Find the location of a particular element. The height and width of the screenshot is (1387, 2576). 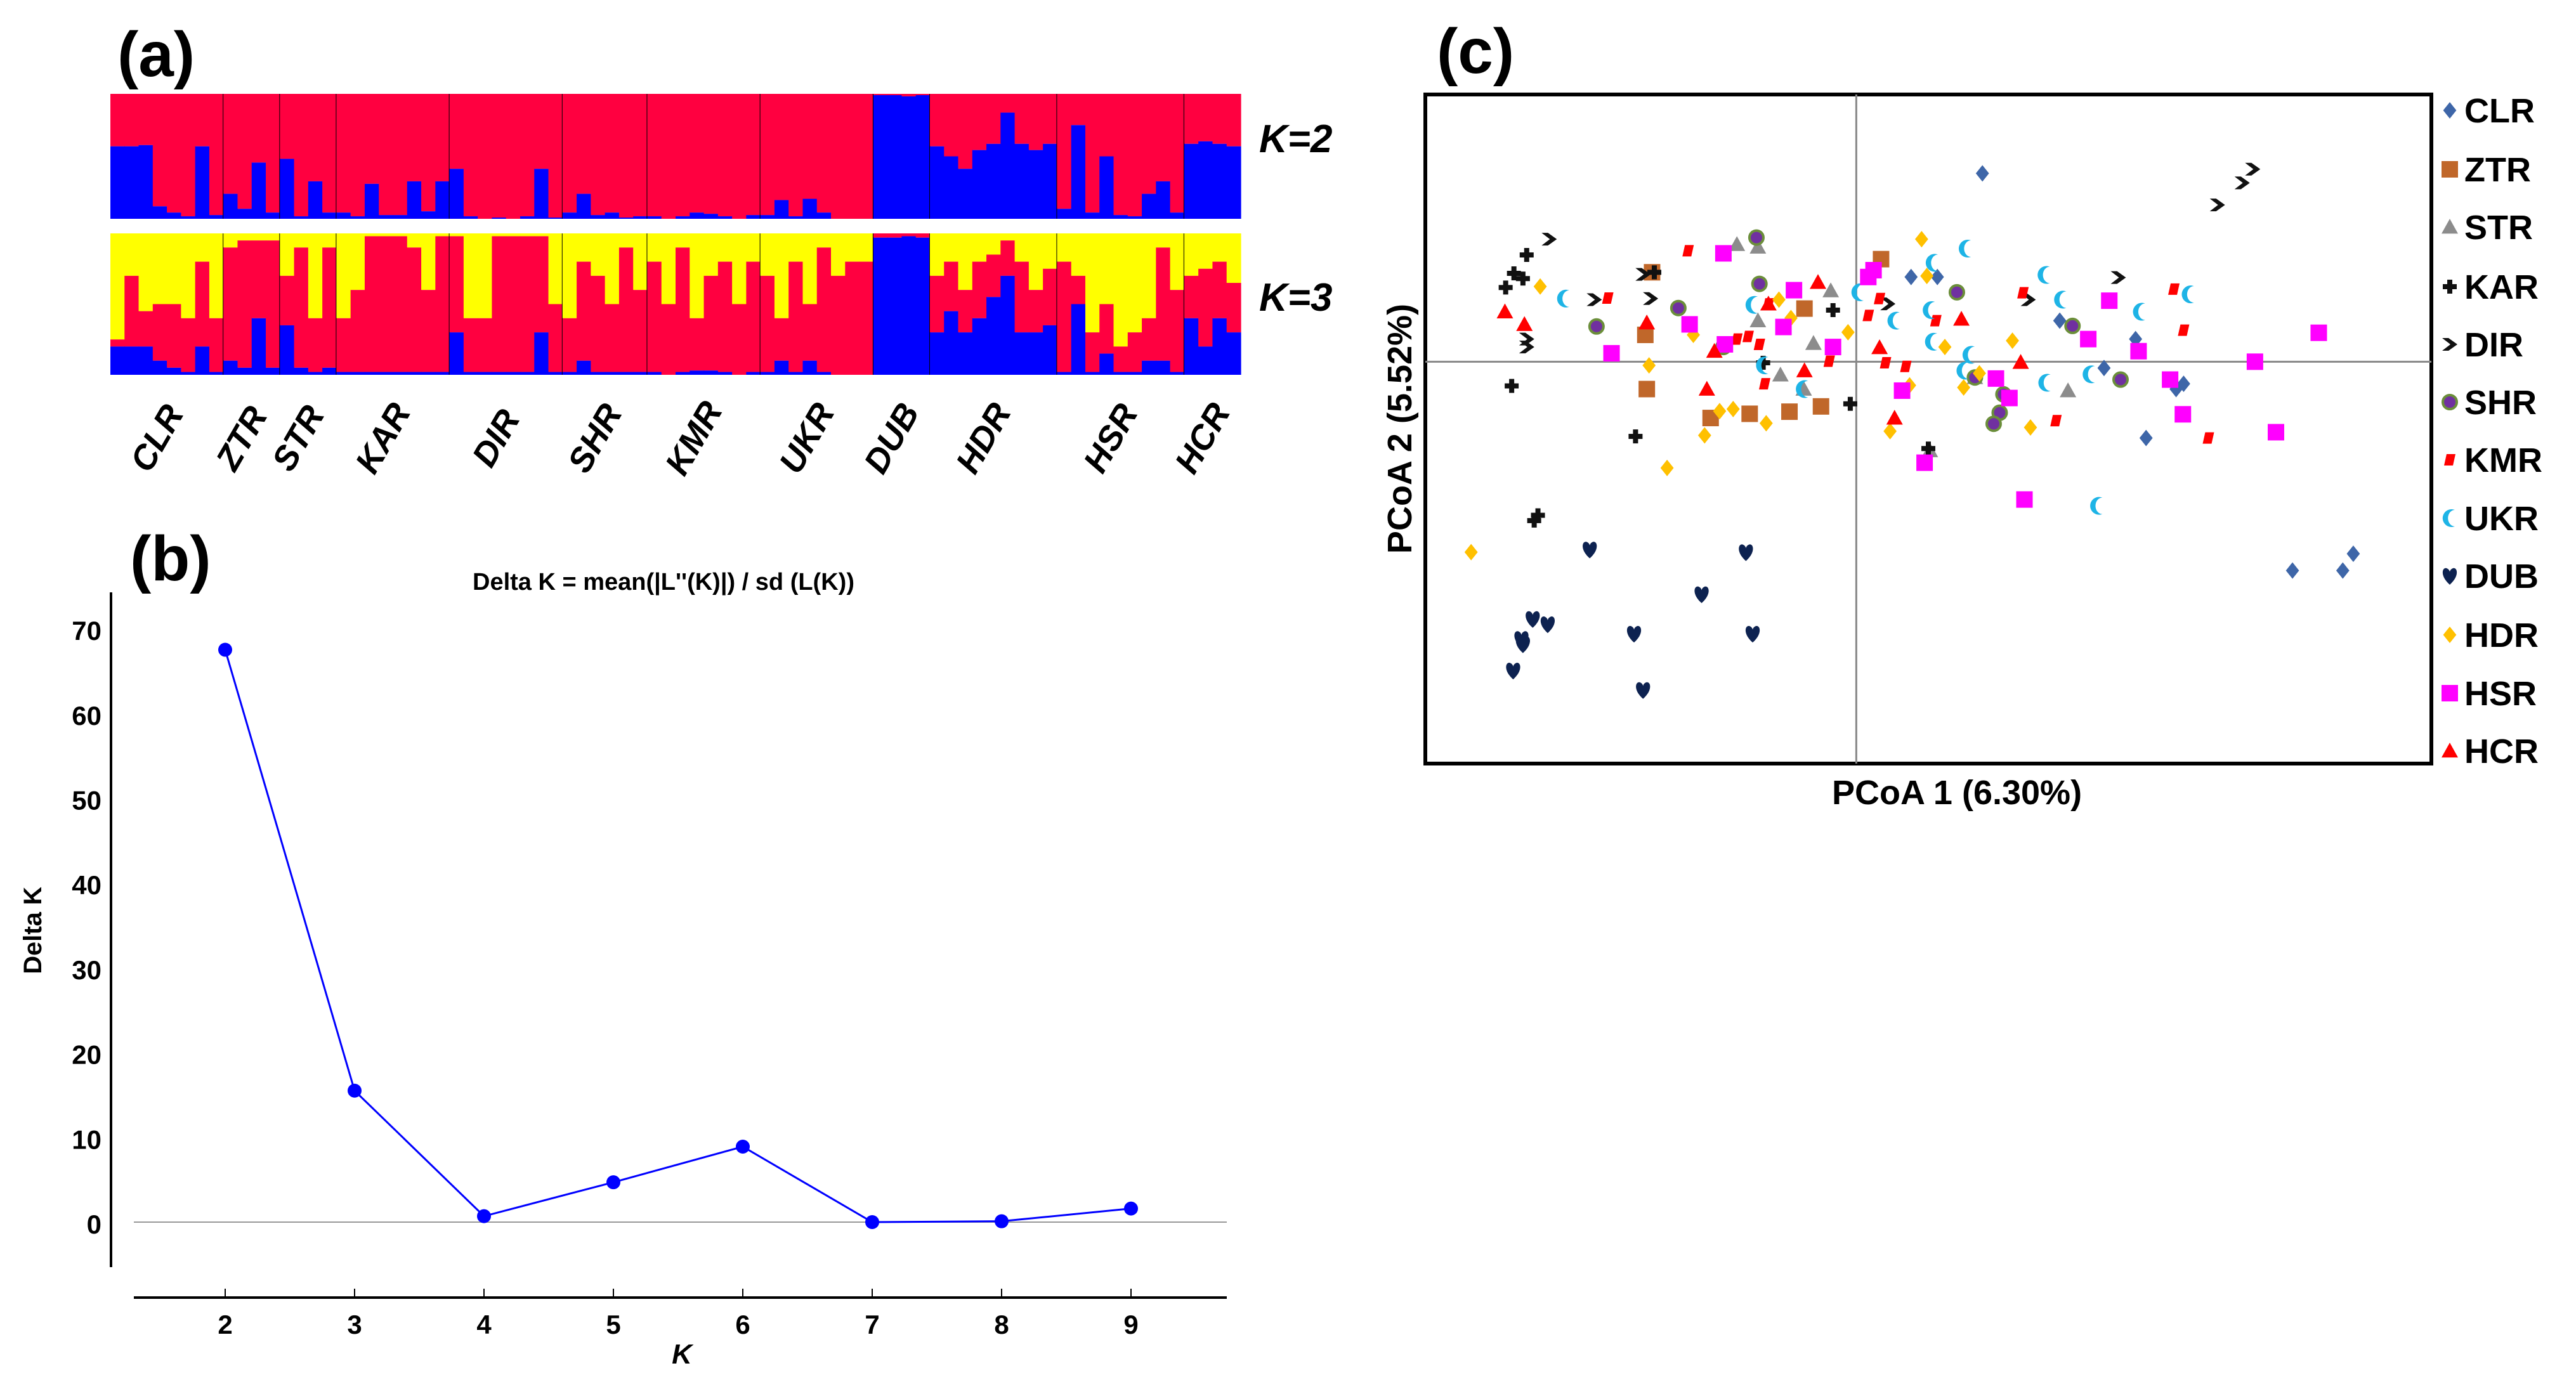

dub-point is located at coordinates (1513, 671).